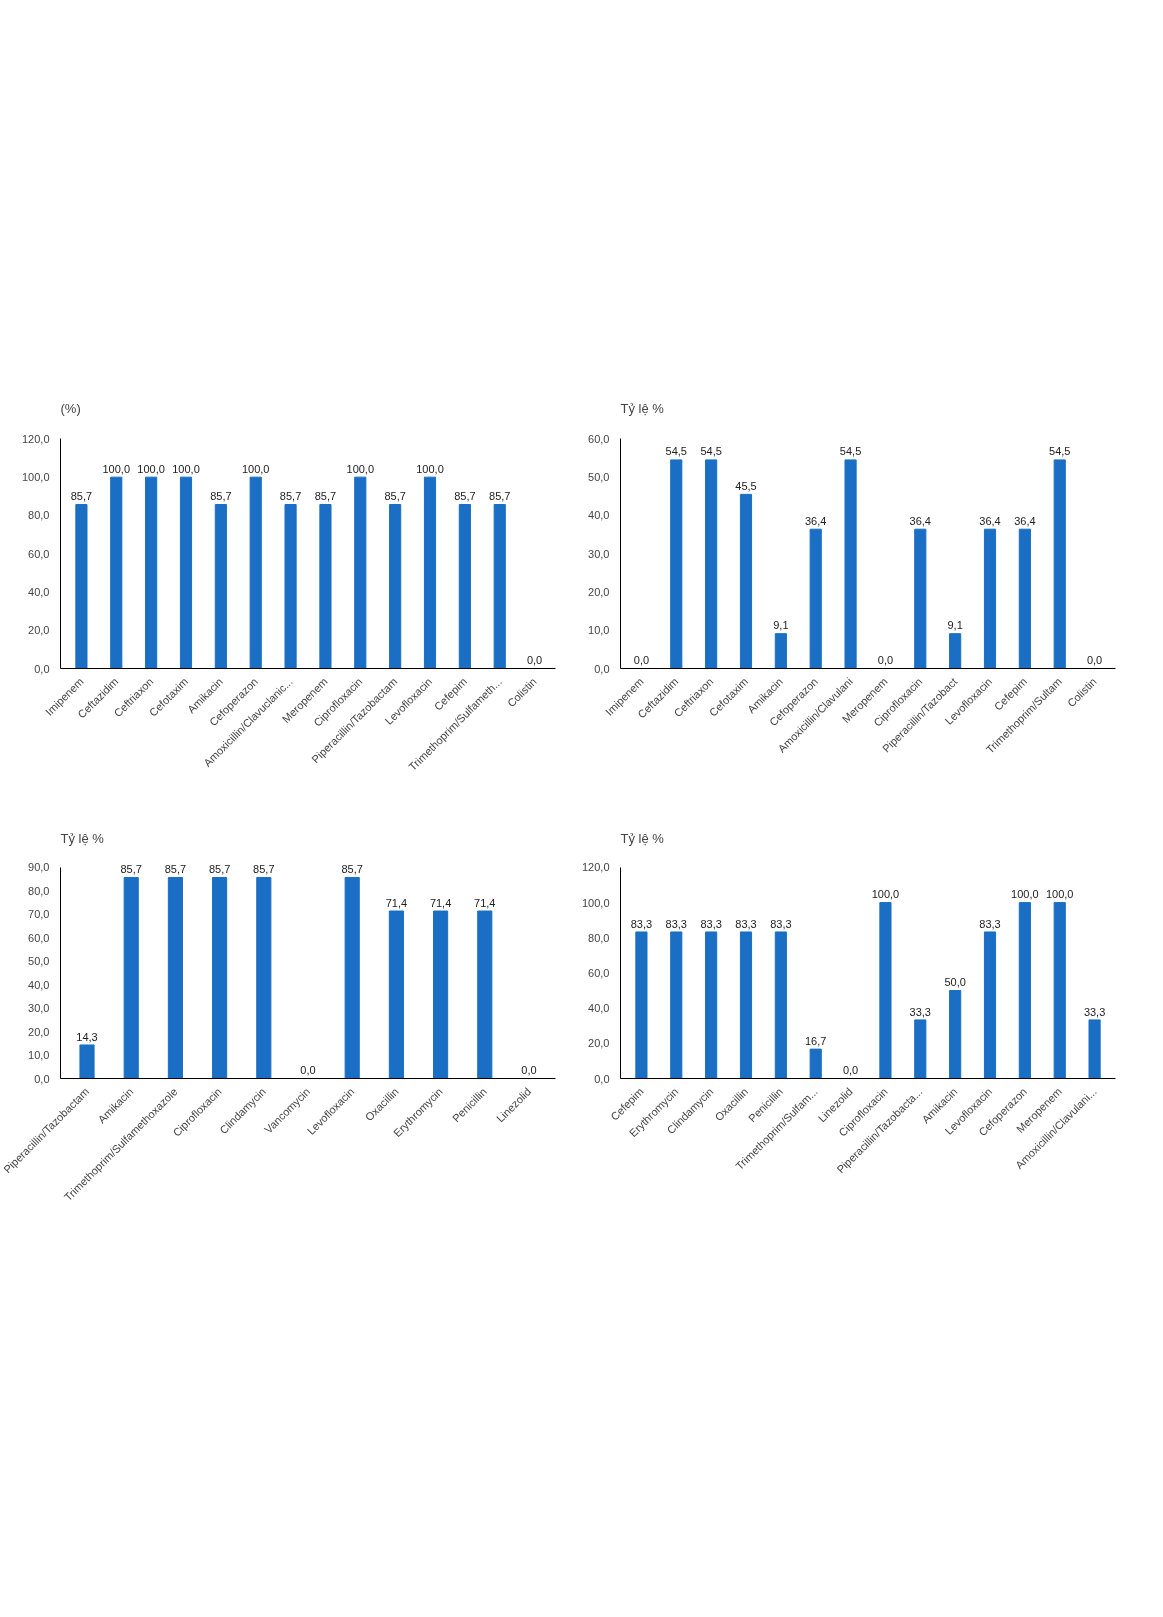  Describe the element at coordinates (440, 902) in the screenshot. I see `data-label: 71,4` at that location.